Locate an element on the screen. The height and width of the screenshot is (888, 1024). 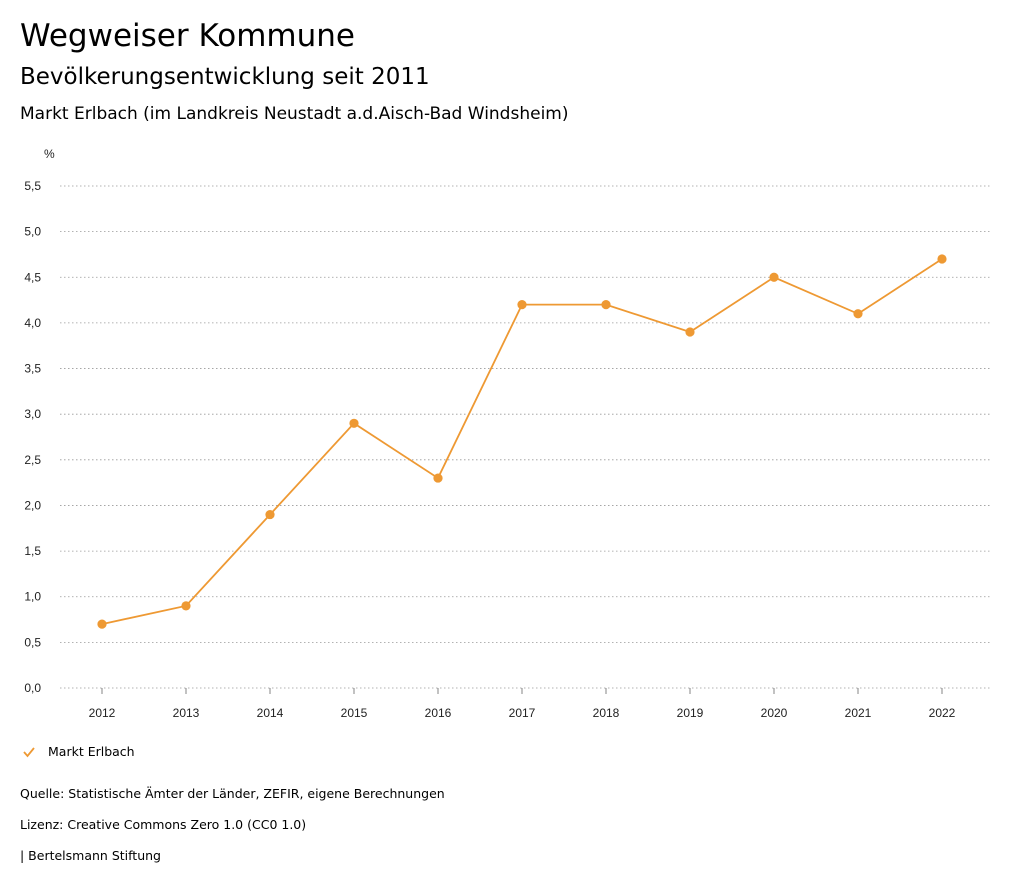
x-tick-label: 2016 is located at coordinates (438, 713).